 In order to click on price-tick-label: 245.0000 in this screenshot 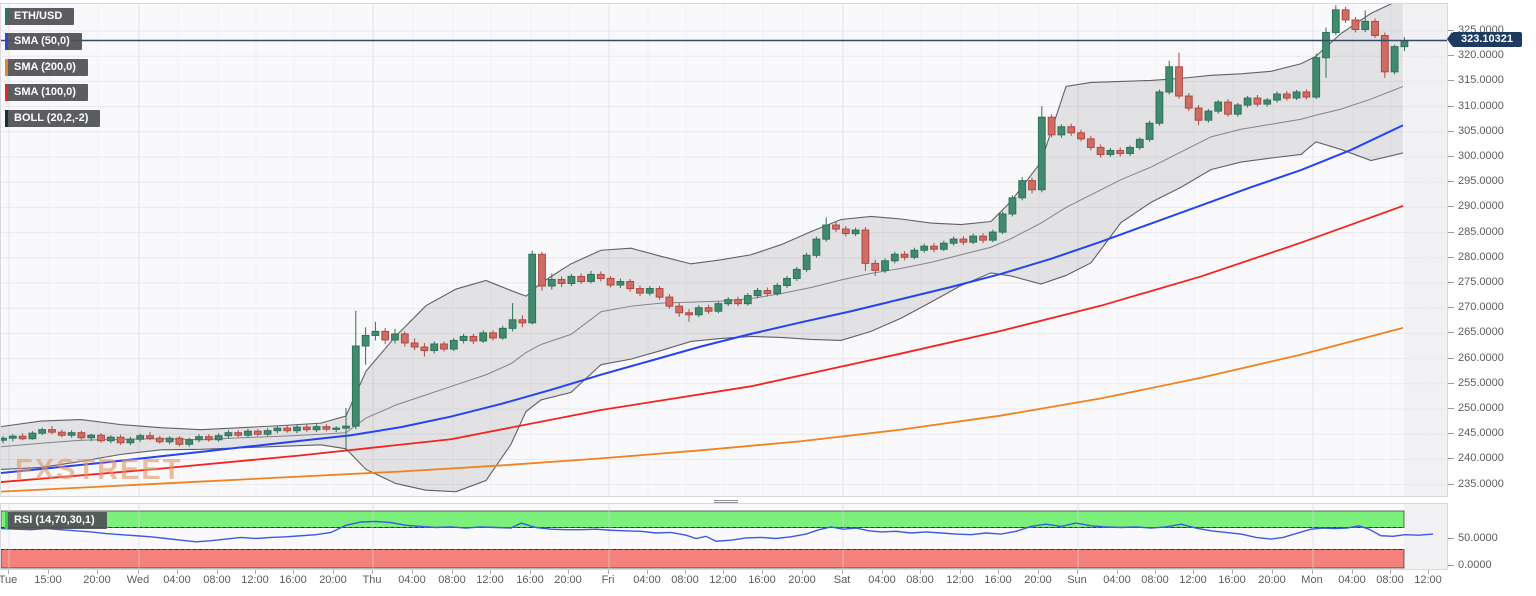, I will do `click(1481, 433)`.